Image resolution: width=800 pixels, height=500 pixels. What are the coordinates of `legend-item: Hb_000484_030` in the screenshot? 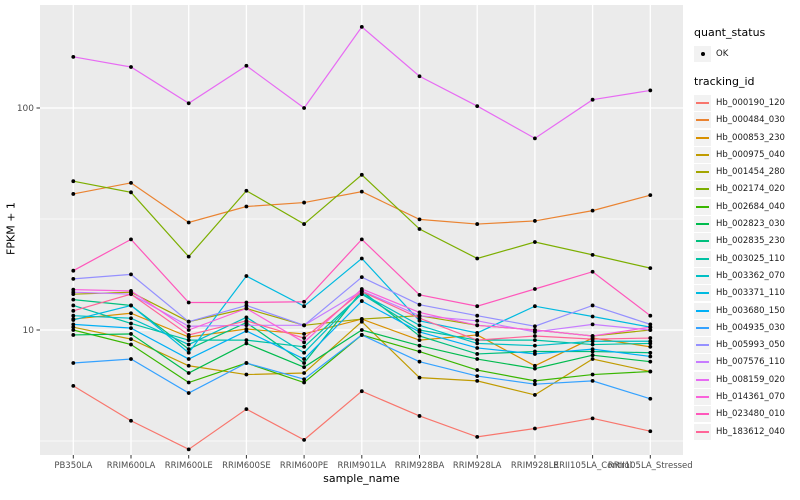 It's located at (747, 120).